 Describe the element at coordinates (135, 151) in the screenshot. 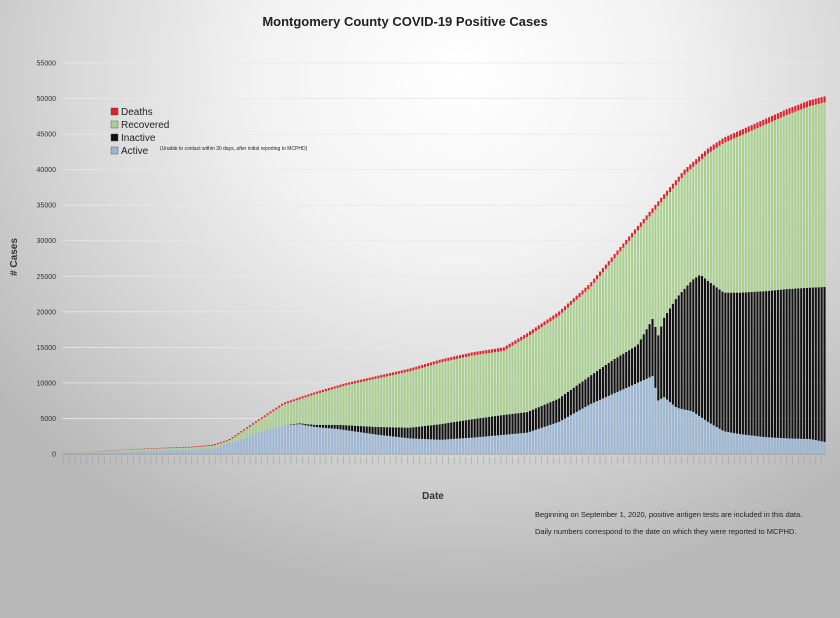

I see `legend-label-active: Active` at that location.